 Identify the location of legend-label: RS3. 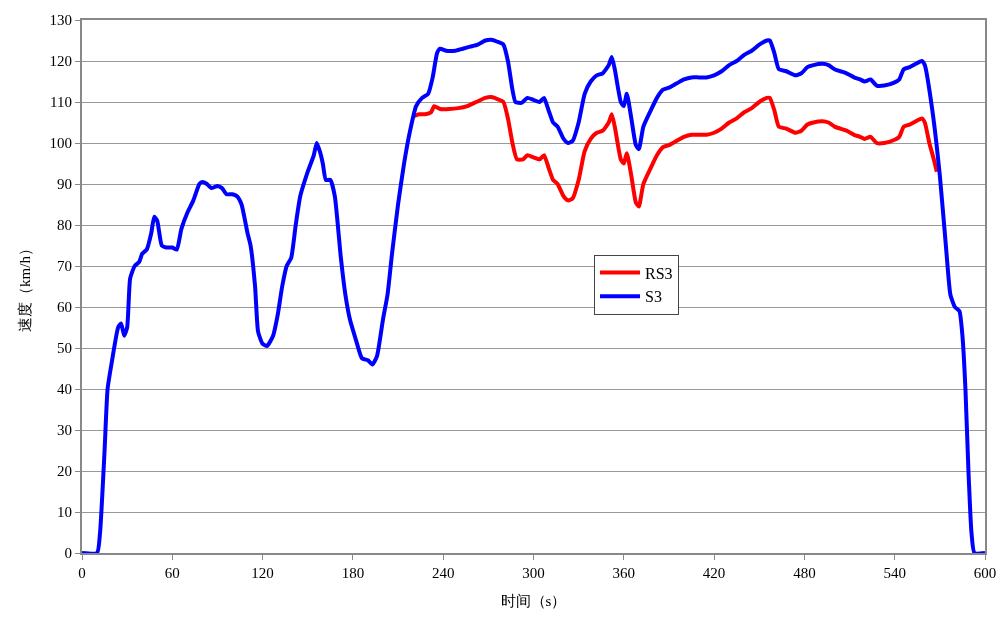
(659, 273).